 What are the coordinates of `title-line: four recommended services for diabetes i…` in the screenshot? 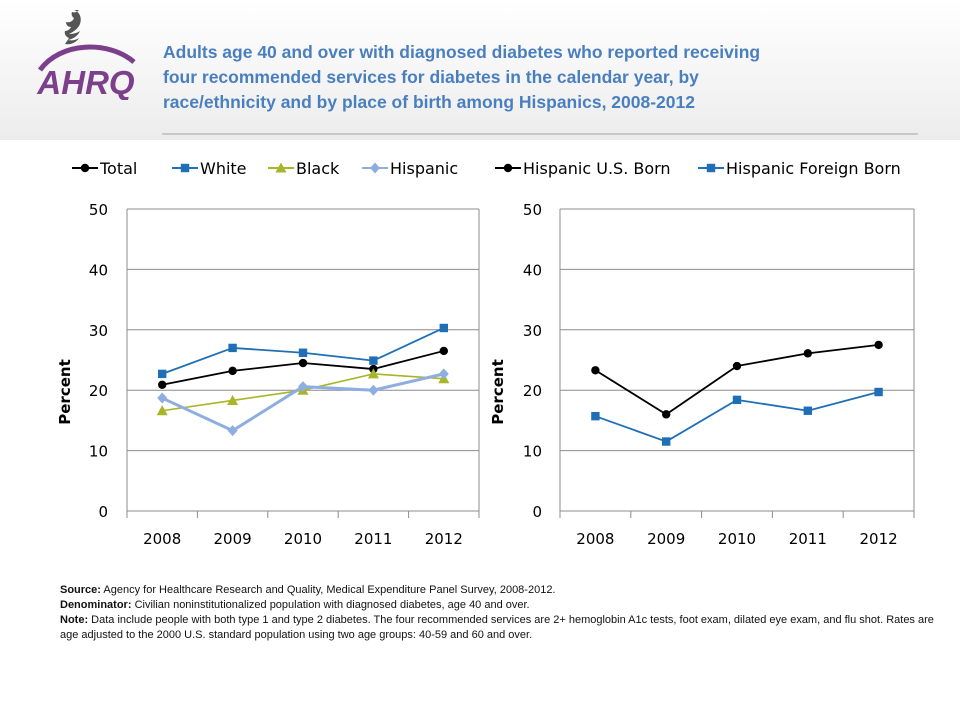 It's located at (431, 77).